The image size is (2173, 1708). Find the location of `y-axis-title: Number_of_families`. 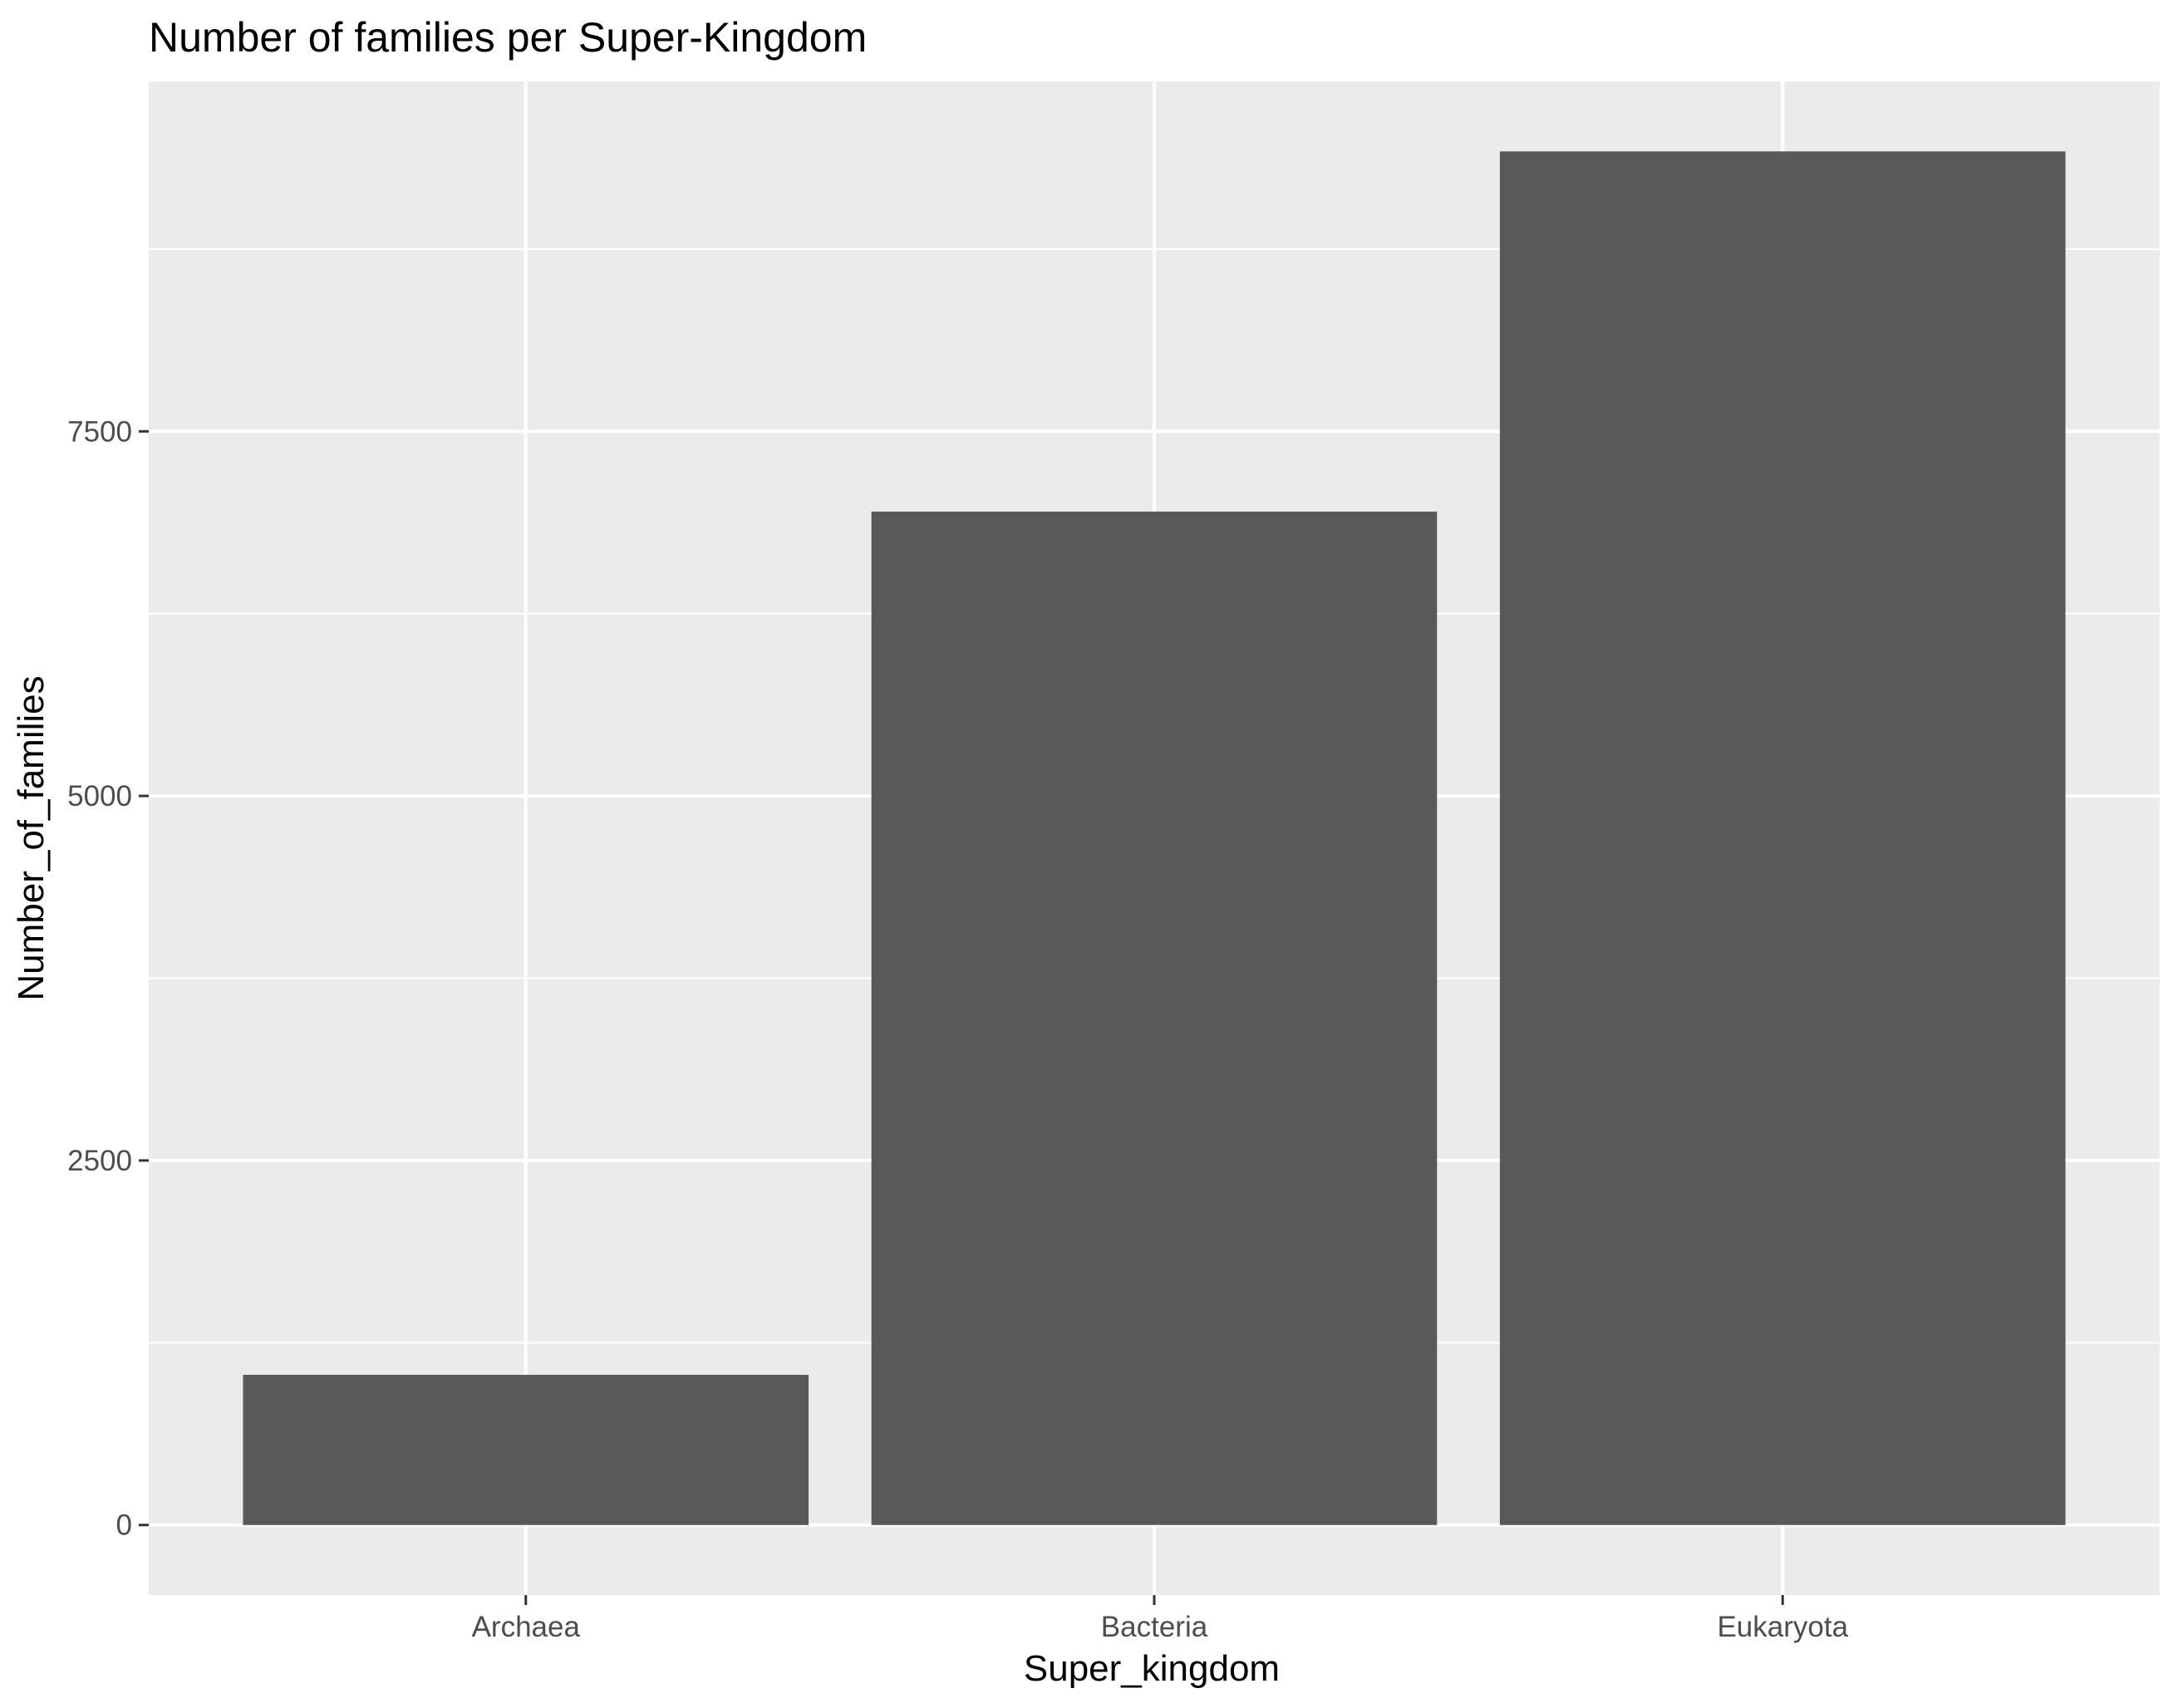

y-axis-title: Number_of_families is located at coordinates (31, 837).